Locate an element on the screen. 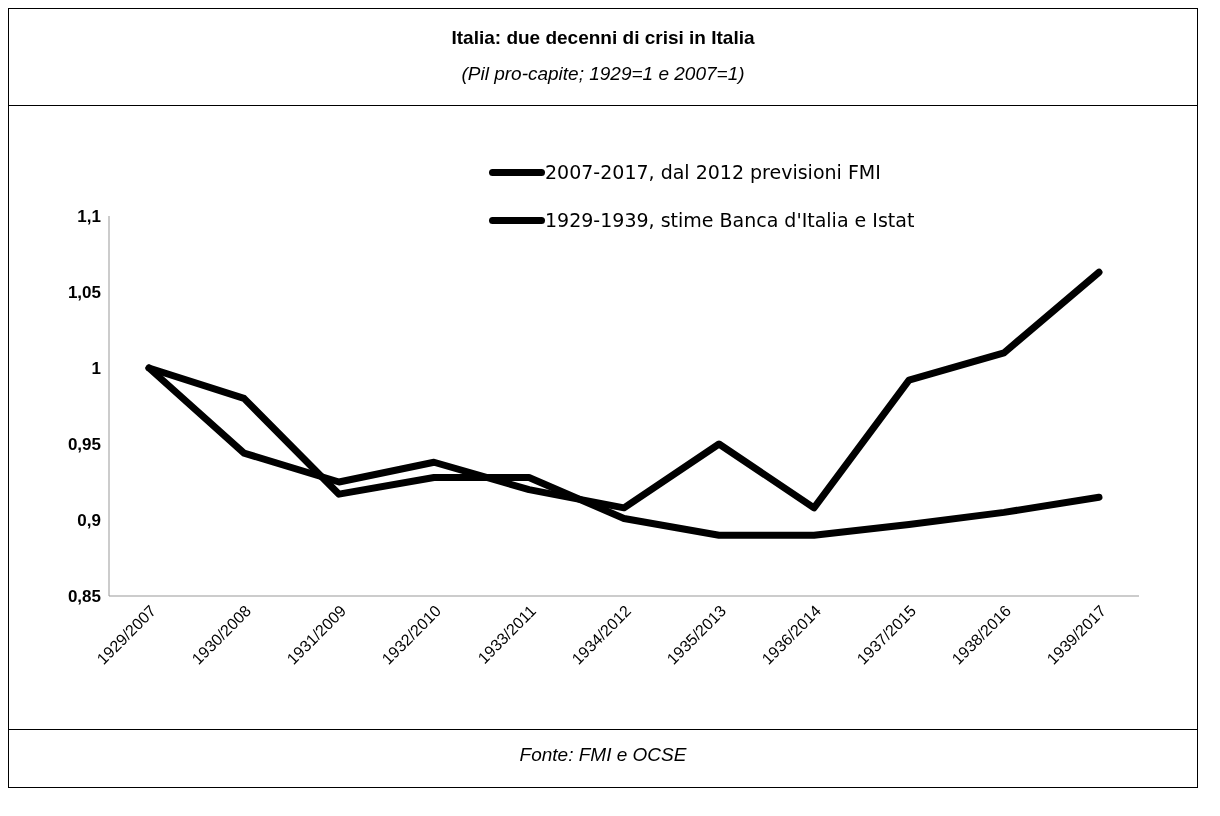  y-tick-label: 1 is located at coordinates (96, 369).